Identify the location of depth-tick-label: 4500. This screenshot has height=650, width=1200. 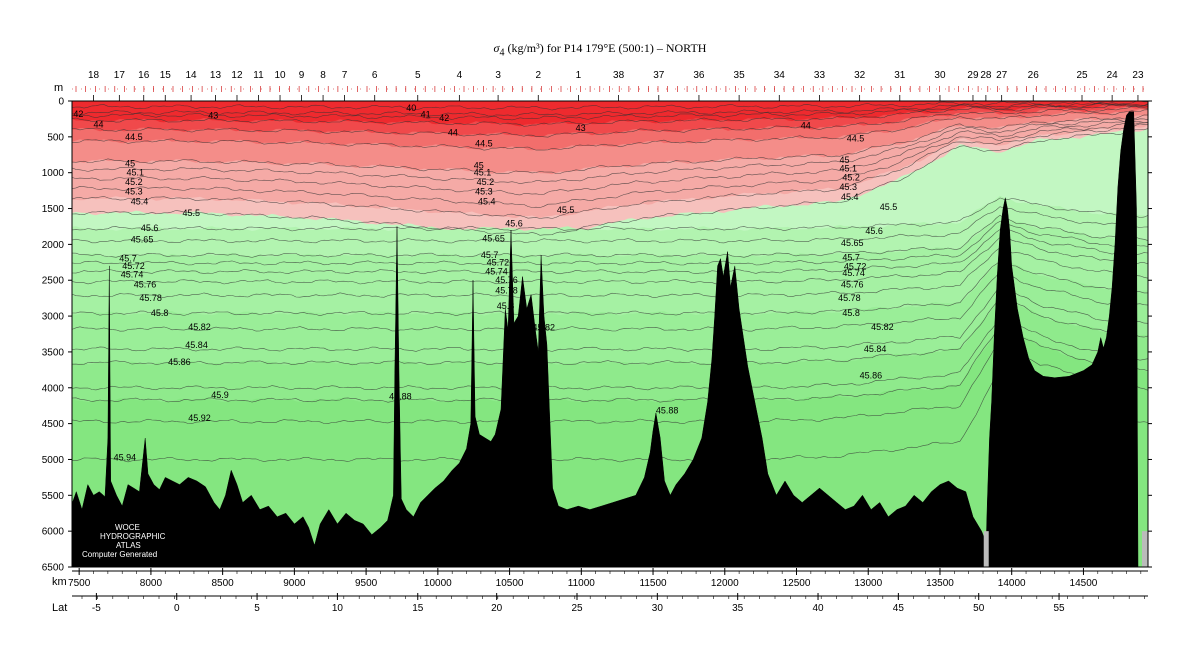
(53, 424).